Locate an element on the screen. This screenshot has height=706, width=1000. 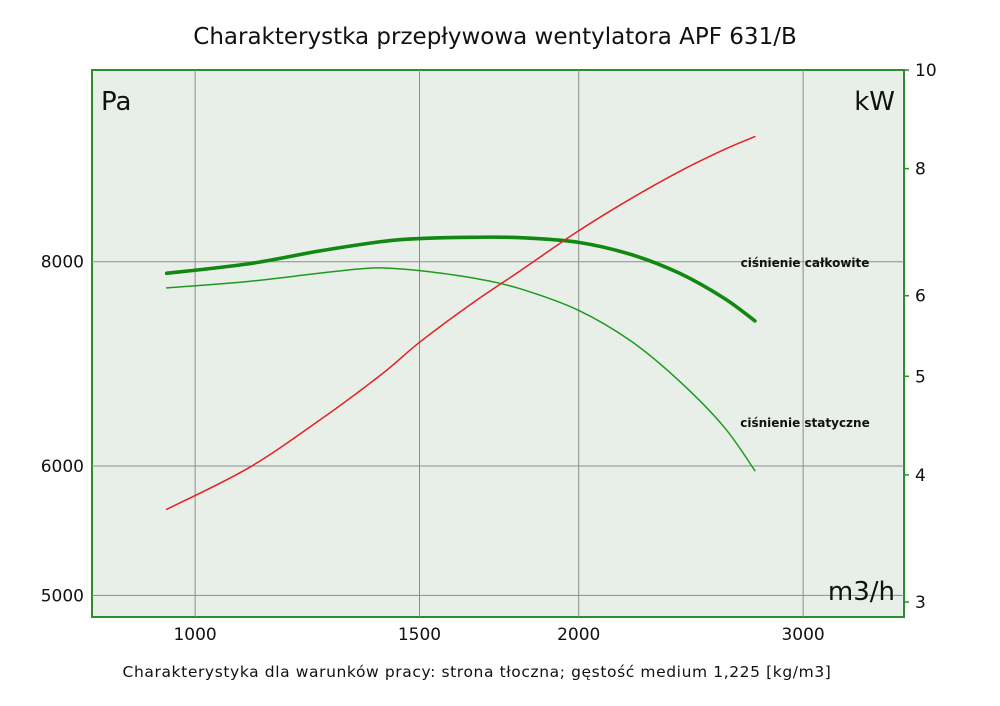
x-tick-label: 2000 is located at coordinates (578, 635).